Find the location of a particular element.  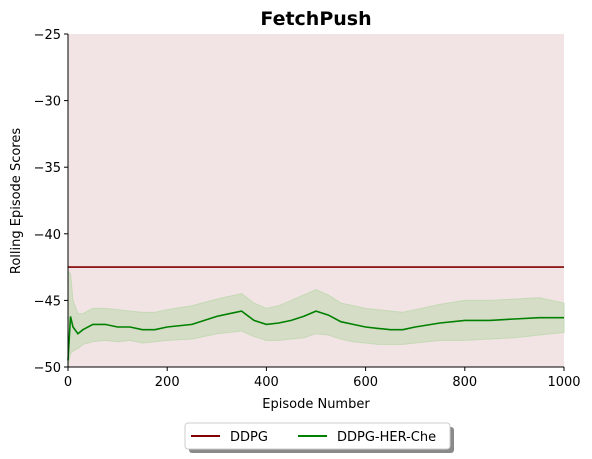

legend: DDPG DDPG-HER-Che is located at coordinates (319, 437).